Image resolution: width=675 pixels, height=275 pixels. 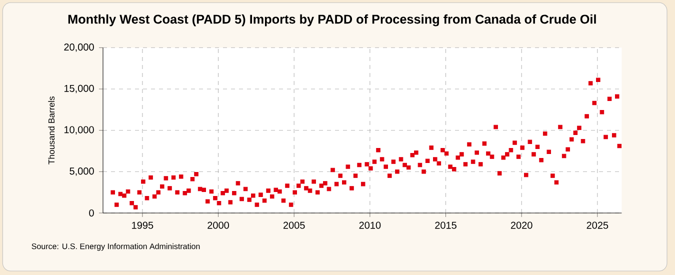 What do you see at coordinates (116, 247) in the screenshot?
I see `source-note: Source: U.S. Energy Information Administration` at bounding box center [116, 247].